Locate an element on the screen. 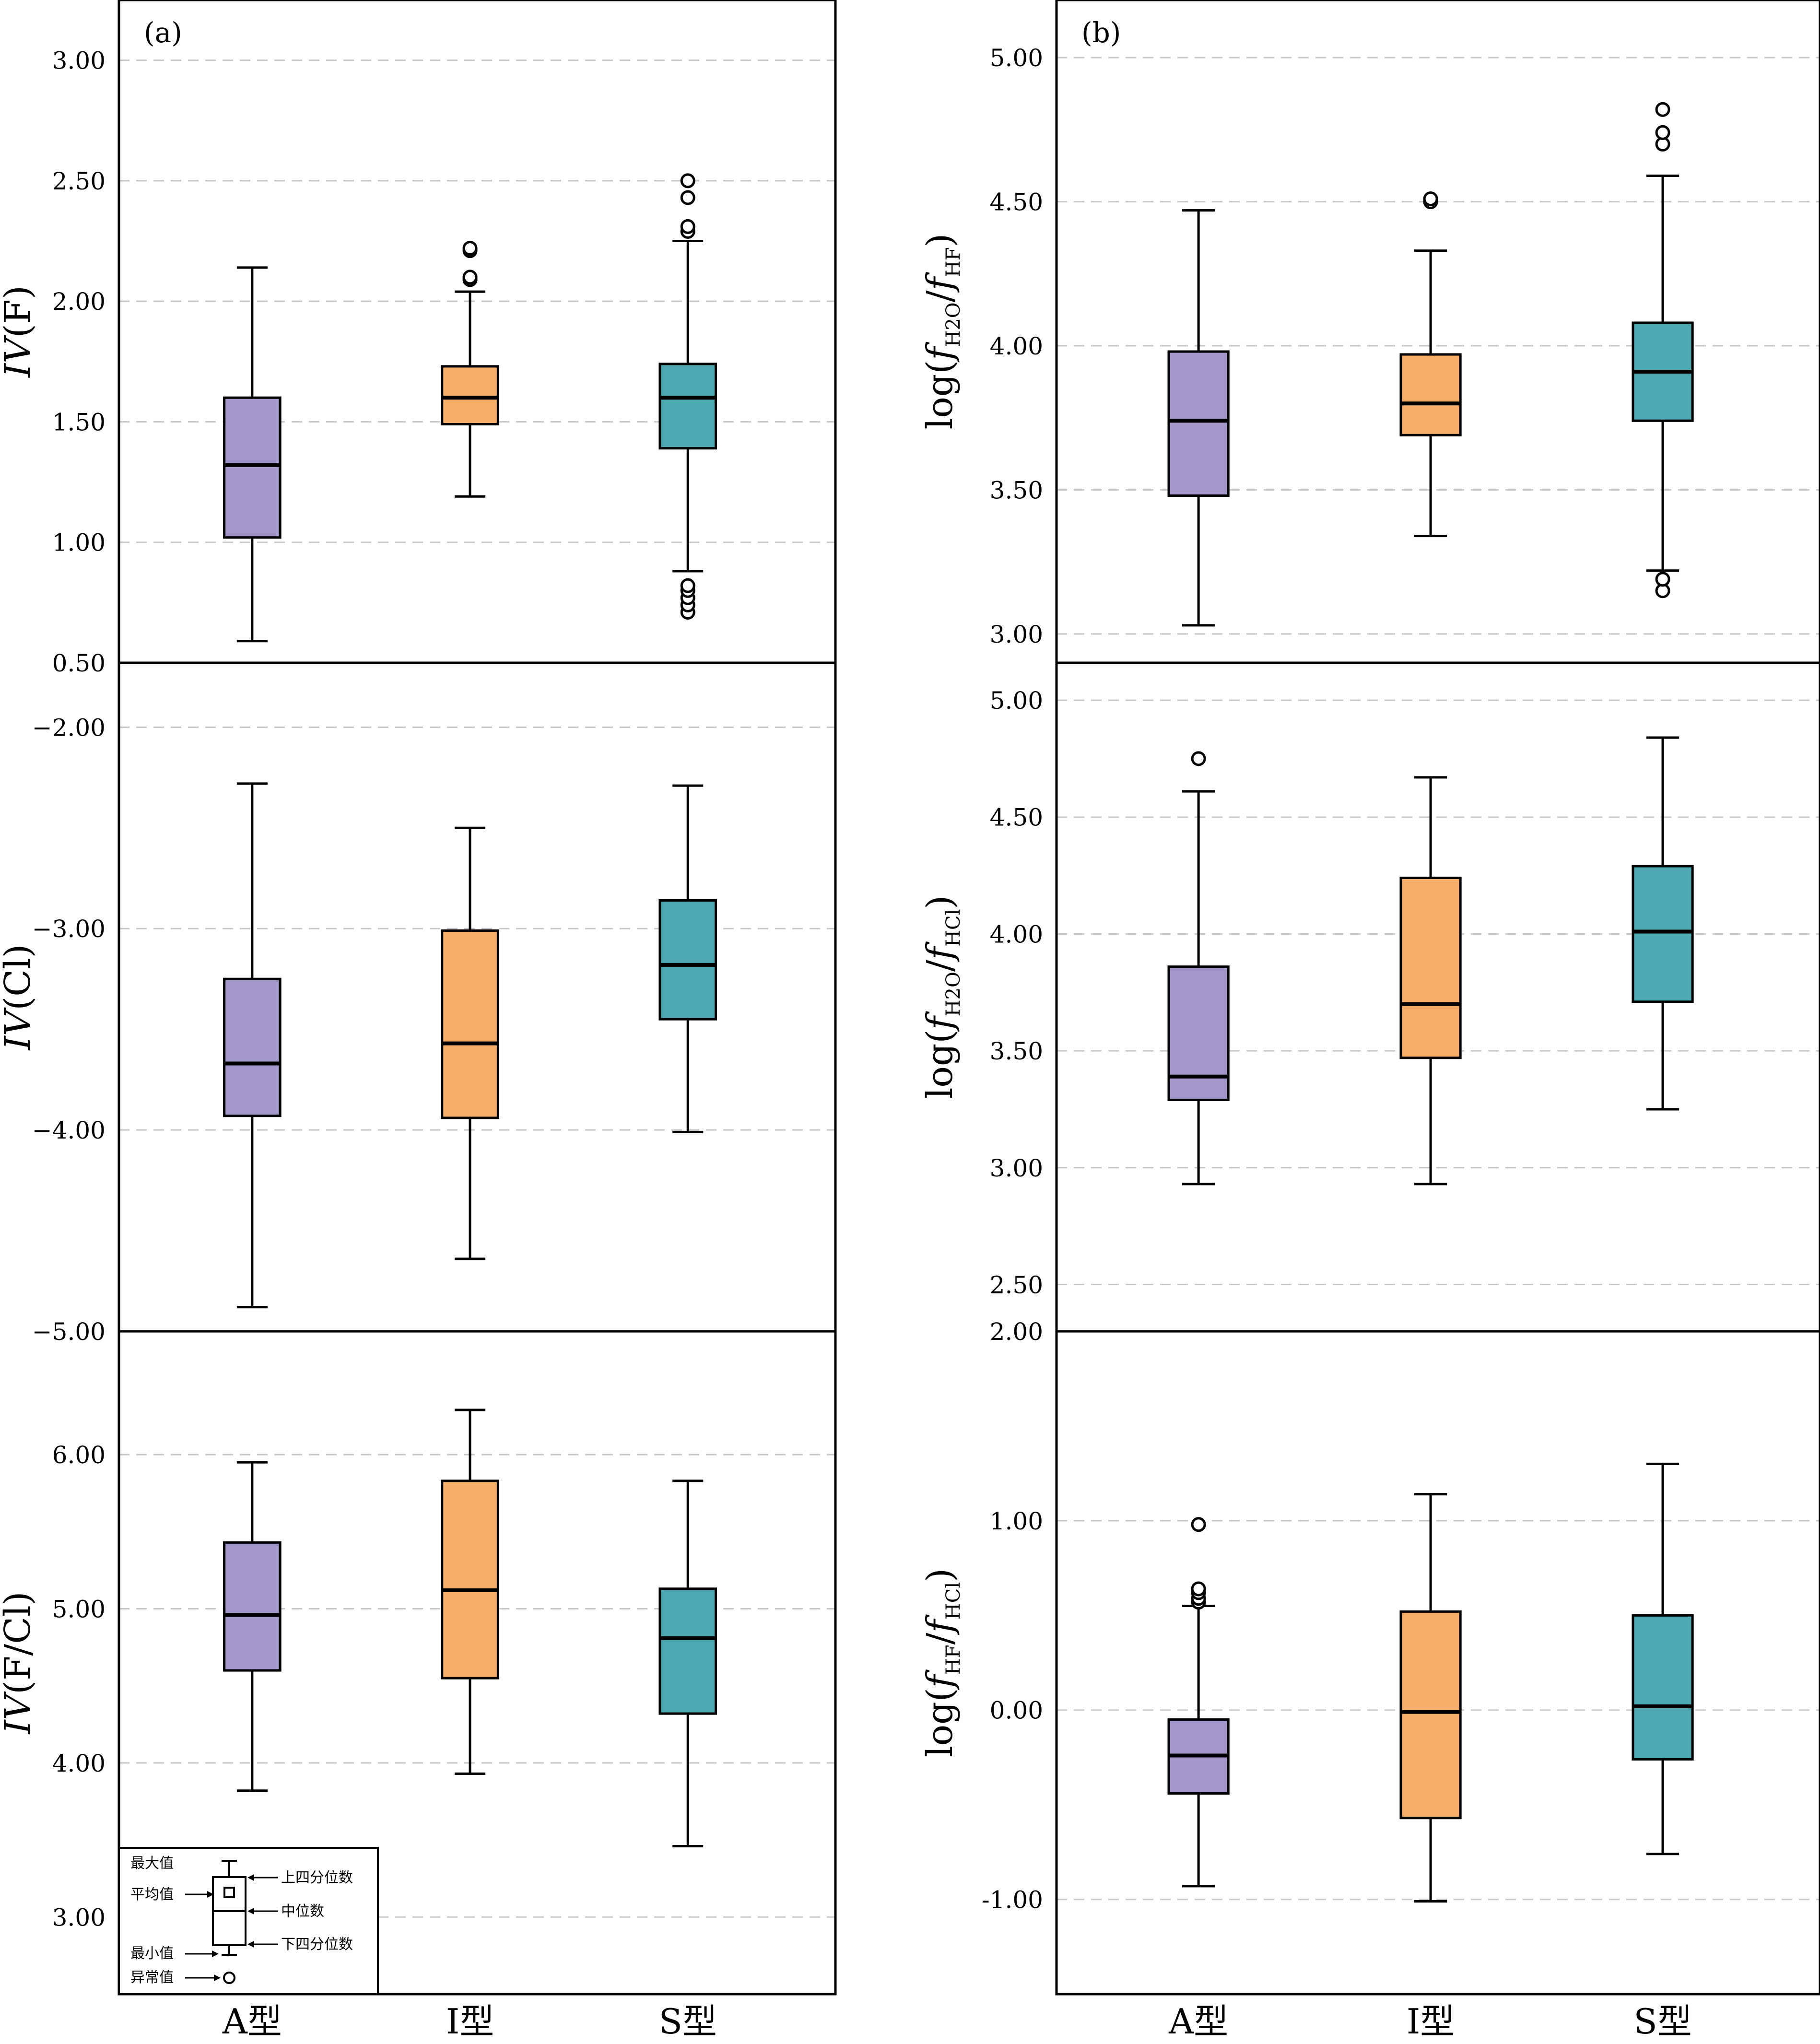 The image size is (1820, 2044). panel-label: (b) is located at coordinates (1101, 32).